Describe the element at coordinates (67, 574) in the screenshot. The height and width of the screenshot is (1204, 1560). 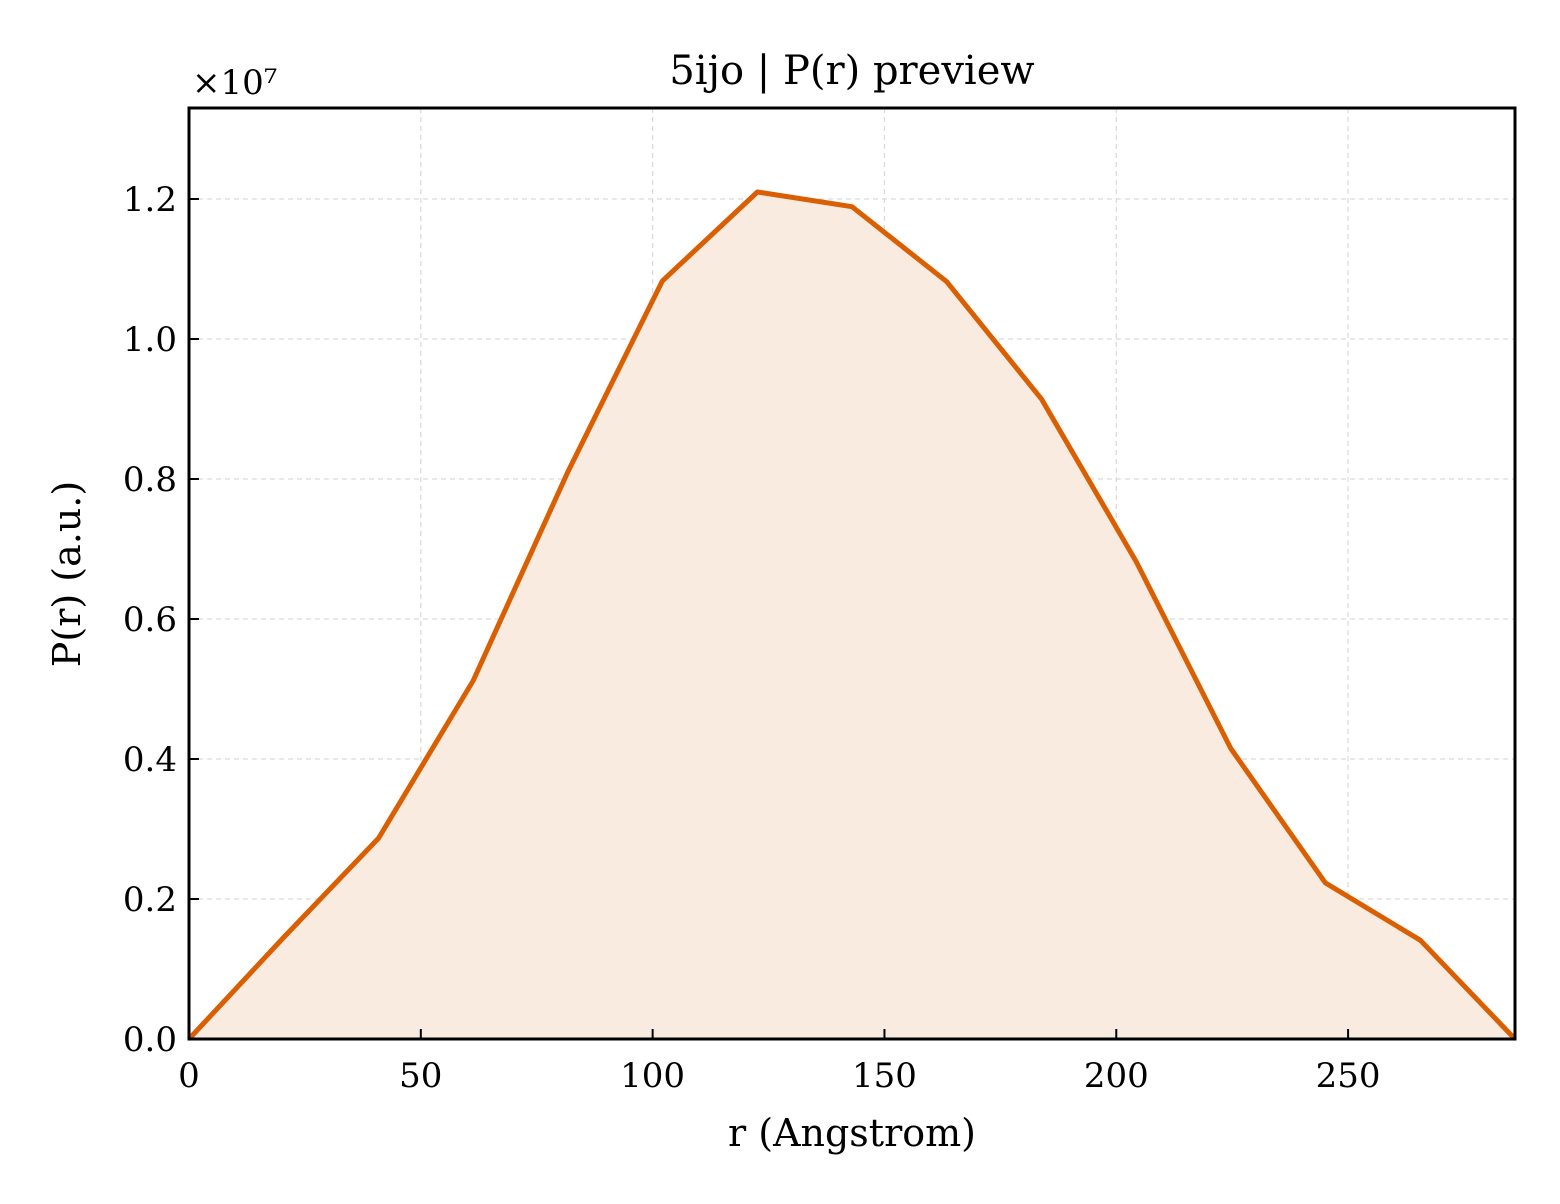
I see `y-axis-label: P(r) (a.u.)` at that location.